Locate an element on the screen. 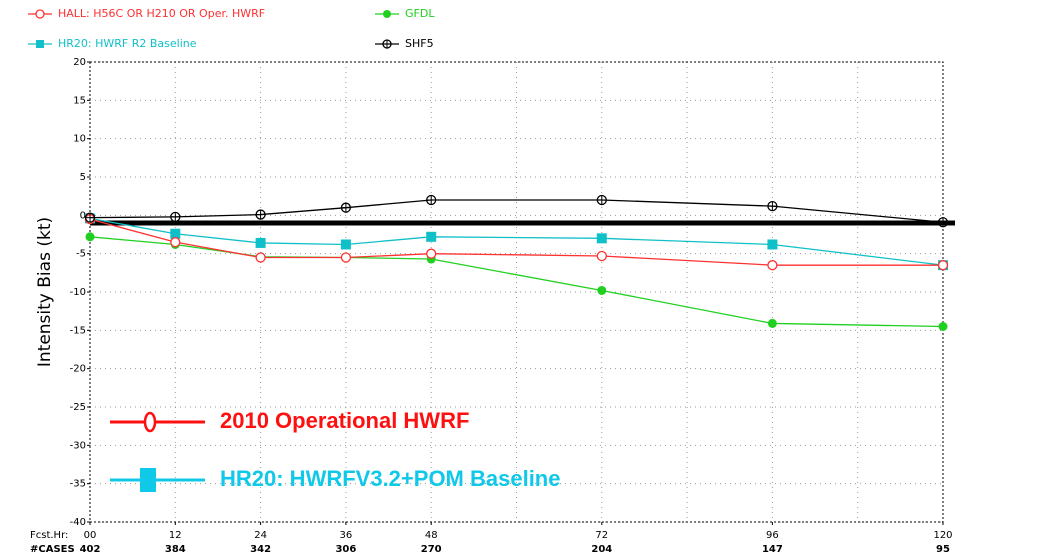 This screenshot has width=1058, height=556. x-tick-label: 48 is located at coordinates (431, 535).